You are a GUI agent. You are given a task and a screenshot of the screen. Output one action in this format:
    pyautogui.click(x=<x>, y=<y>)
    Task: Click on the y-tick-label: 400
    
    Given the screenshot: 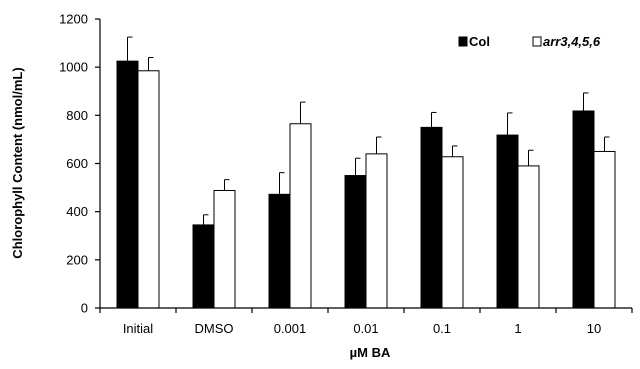 What is the action you would take?
    pyautogui.click(x=77, y=211)
    